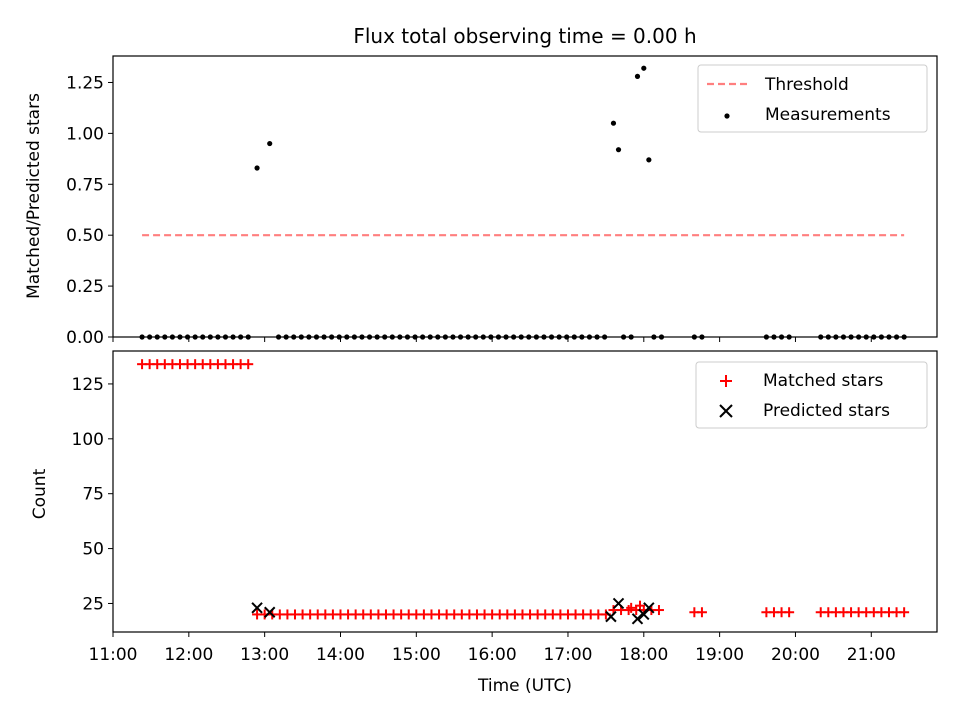  What do you see at coordinates (727, 116) in the screenshot?
I see `legend-measurements-swatch` at bounding box center [727, 116].